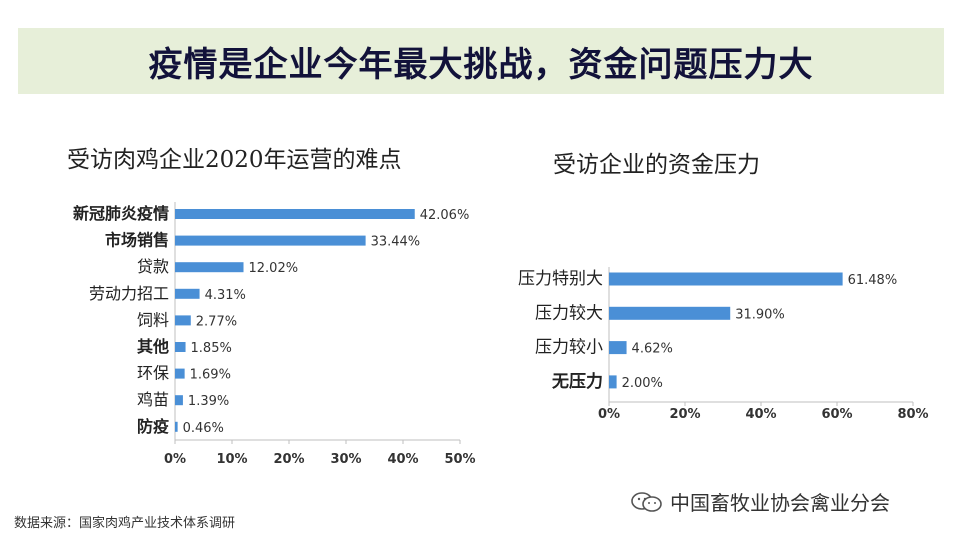  I want to click on chart2-category-label: 压力较大, so click(569, 313).